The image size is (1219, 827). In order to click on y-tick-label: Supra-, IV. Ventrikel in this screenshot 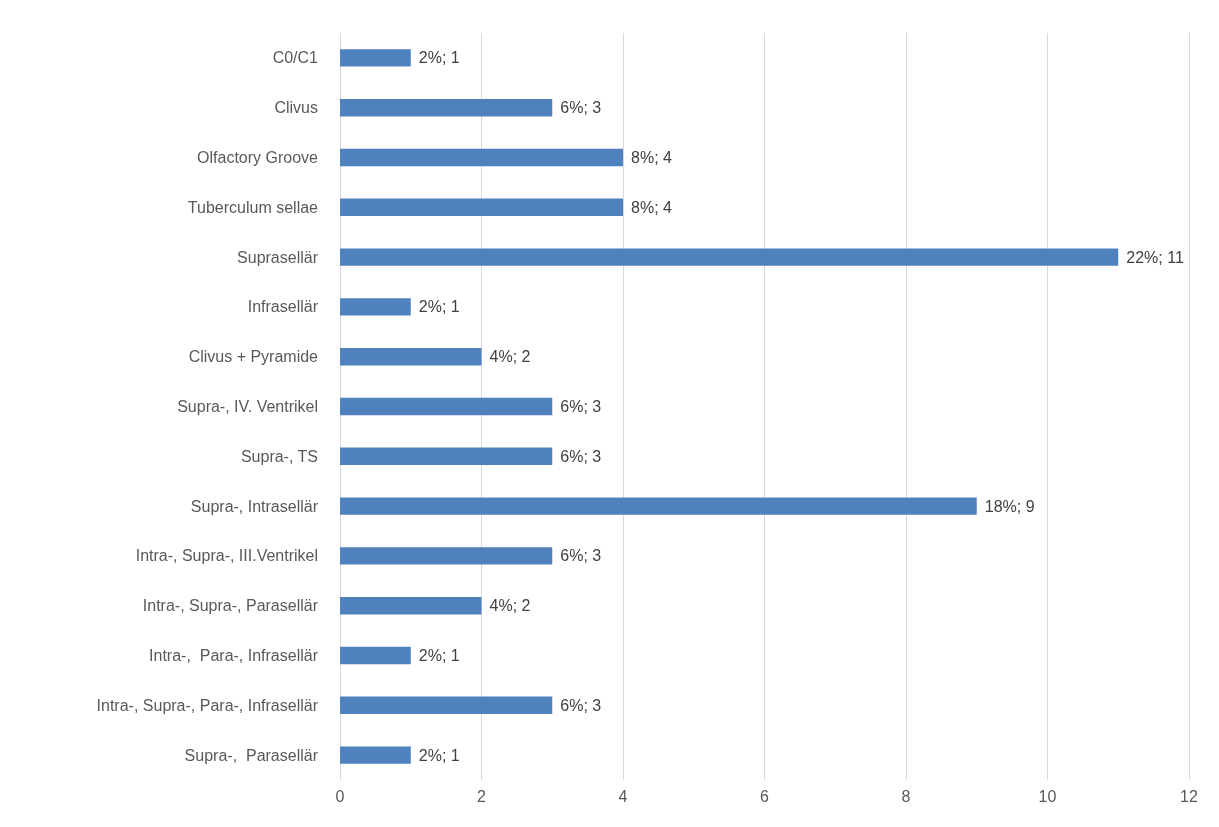, I will do `click(247, 406)`.